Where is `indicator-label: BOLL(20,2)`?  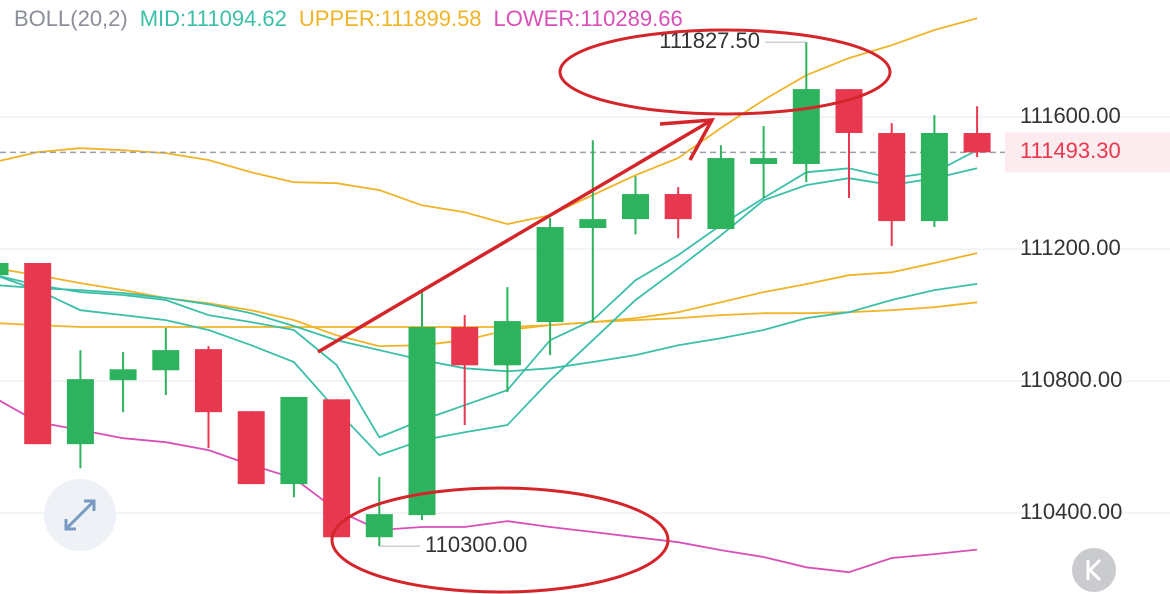 indicator-label: BOLL(20,2) is located at coordinates (71, 18).